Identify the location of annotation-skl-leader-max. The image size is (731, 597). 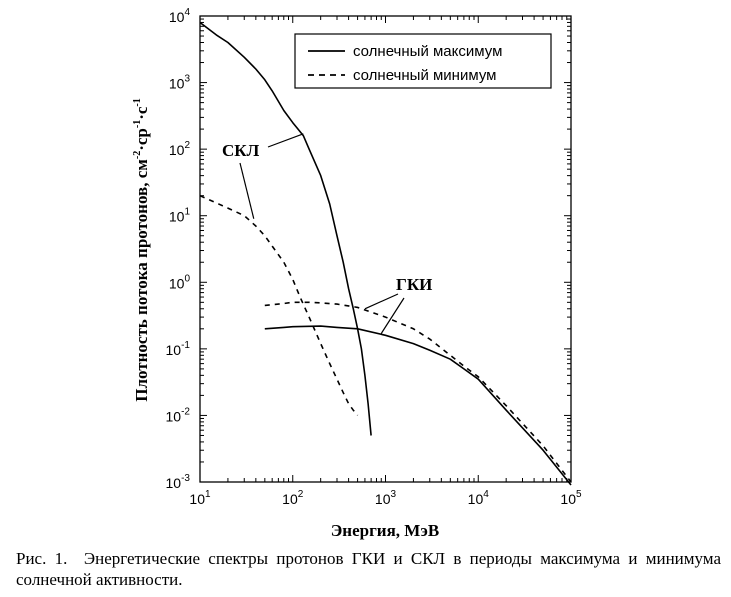
(285, 140).